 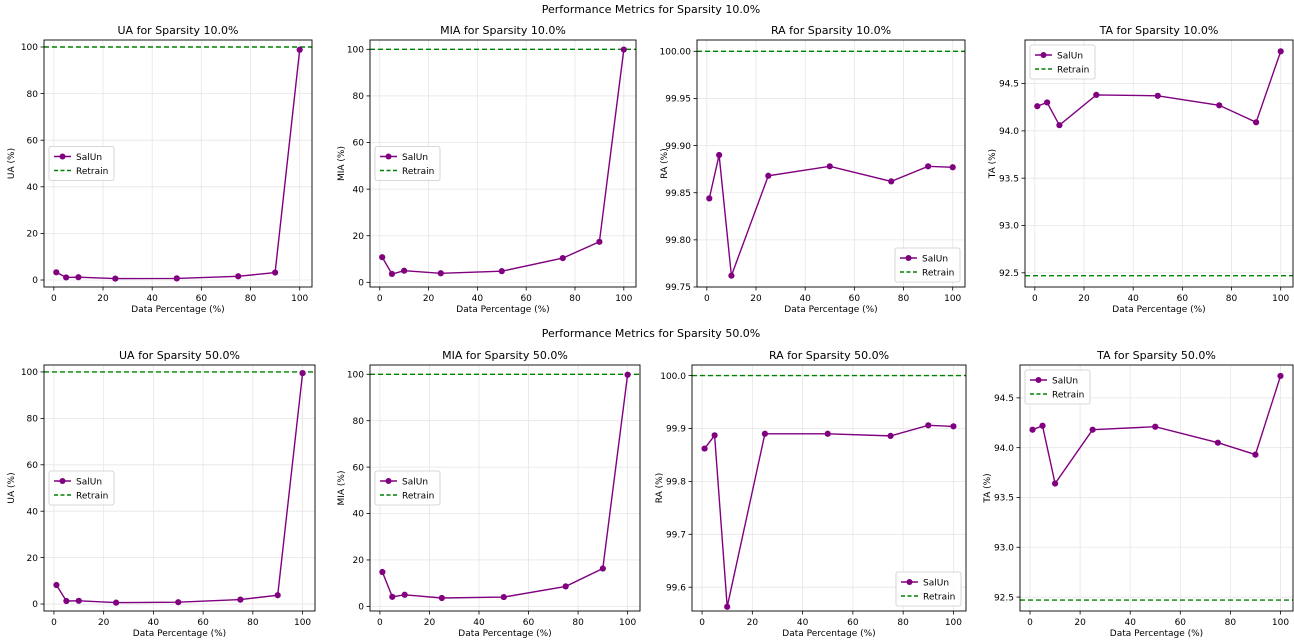 I want to click on y-tick-label: 100.00, so click(x=676, y=53).